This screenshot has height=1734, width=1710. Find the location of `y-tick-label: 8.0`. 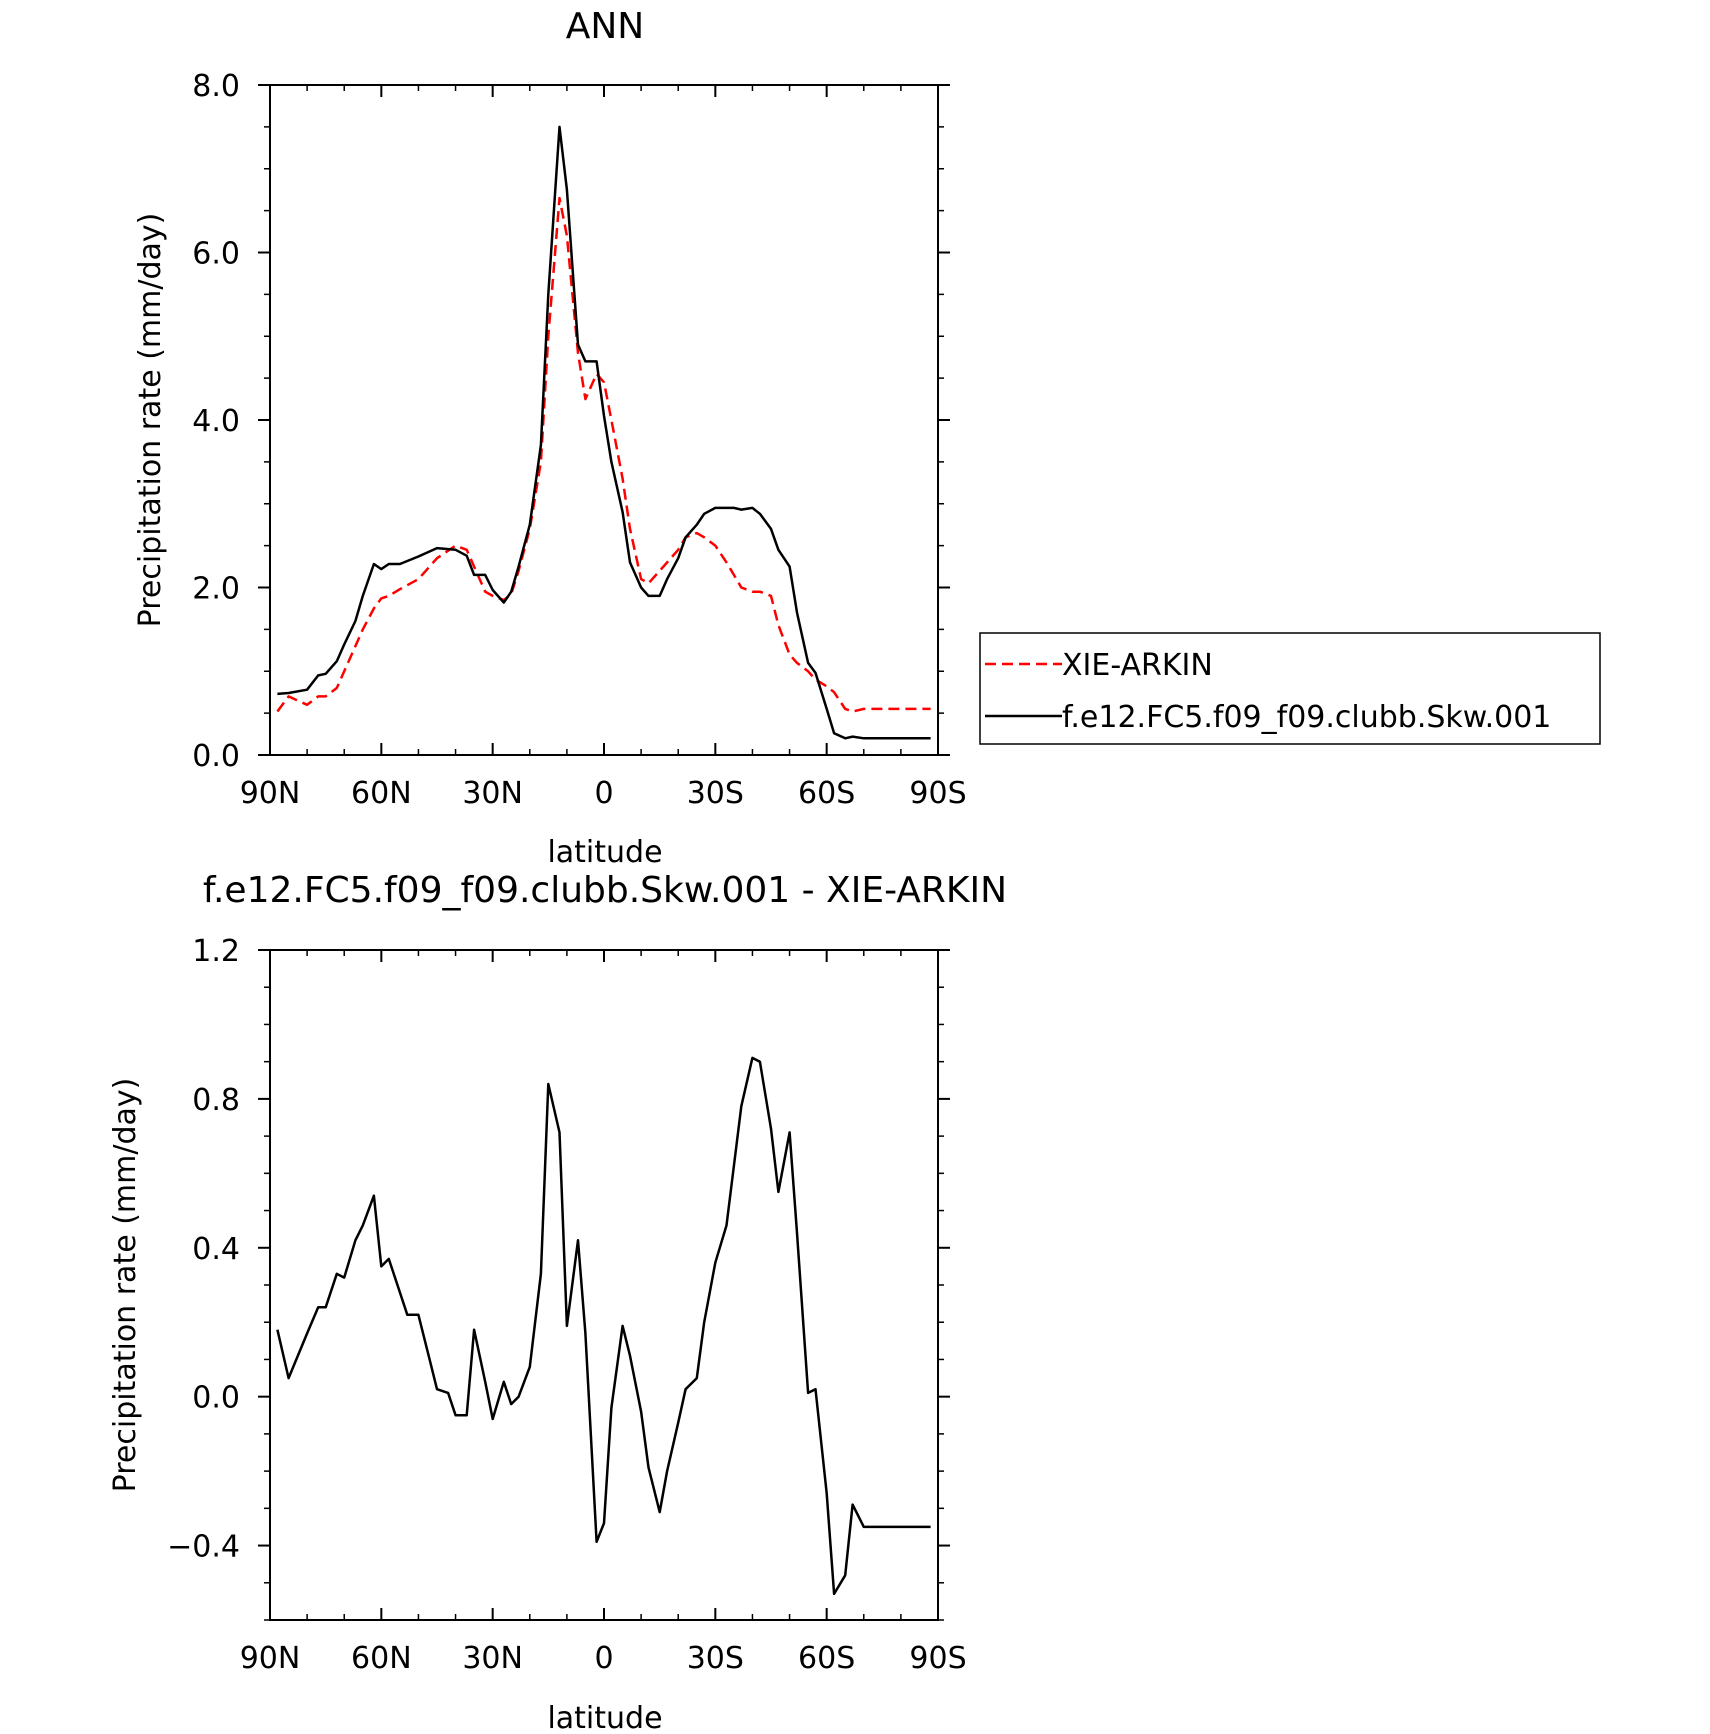

y-tick-label: 8.0 is located at coordinates (216, 86).